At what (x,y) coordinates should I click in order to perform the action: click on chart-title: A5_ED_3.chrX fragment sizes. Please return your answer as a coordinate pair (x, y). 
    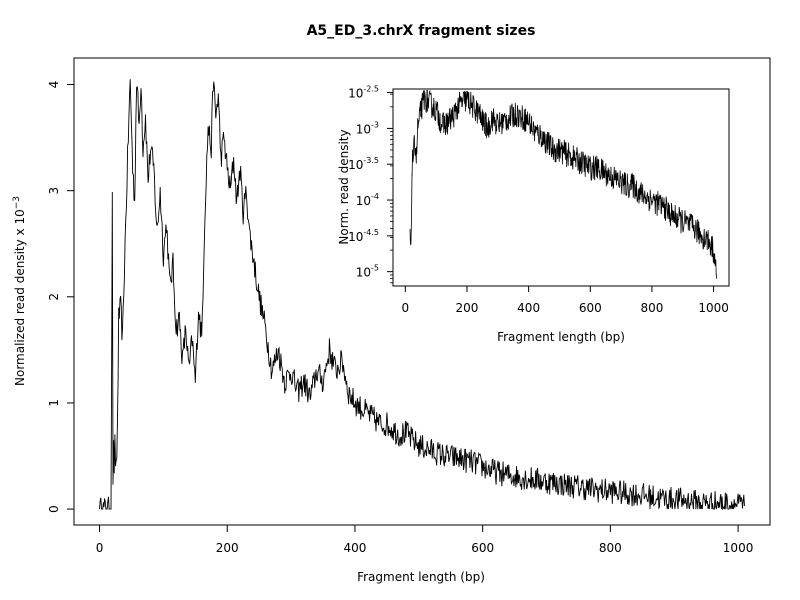
    Looking at the image, I should click on (421, 31).